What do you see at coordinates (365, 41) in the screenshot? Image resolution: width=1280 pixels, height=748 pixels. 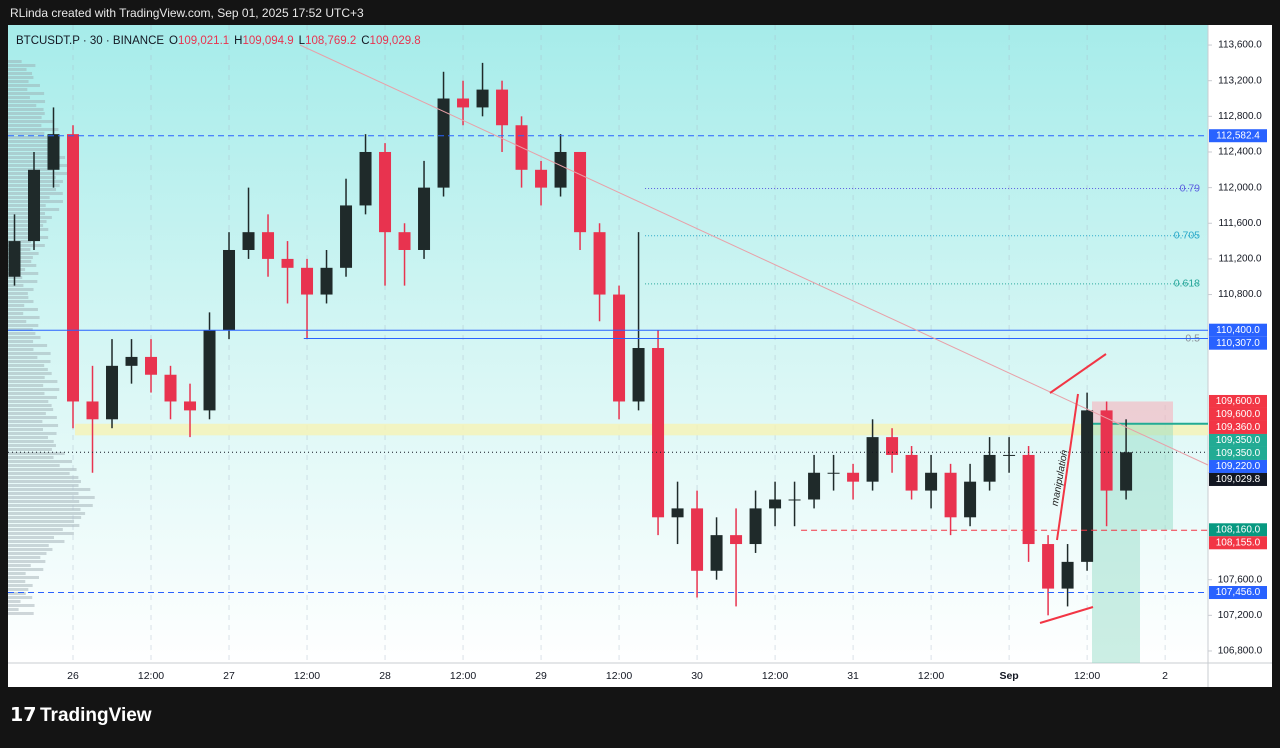 I see `ohlc-label: C` at bounding box center [365, 41].